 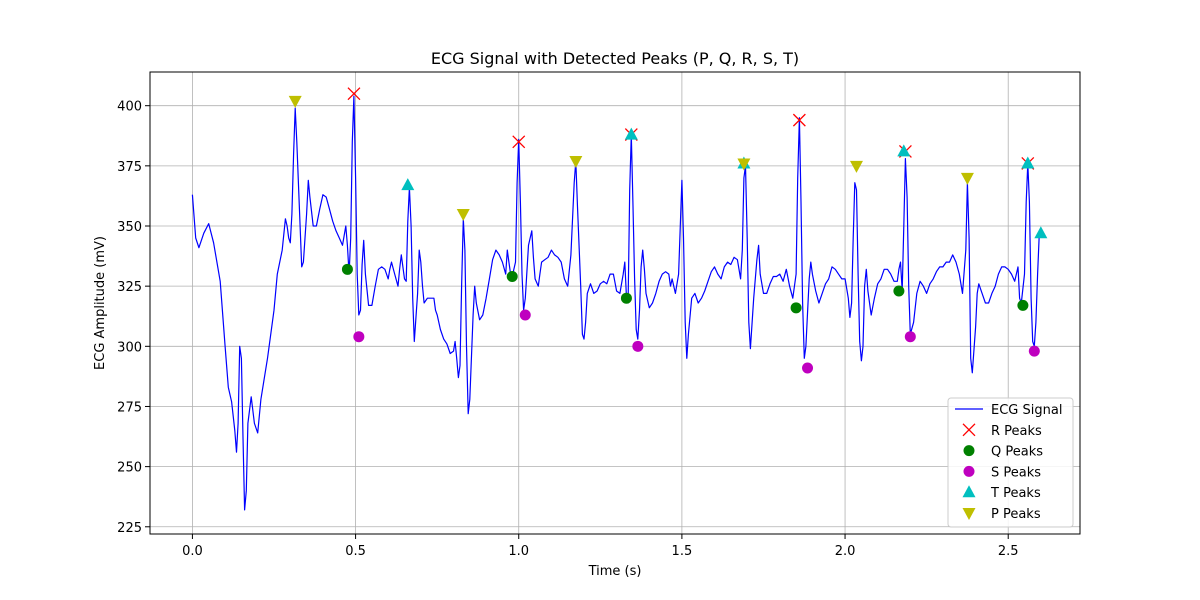 I want to click on y-tick-label: 275, so click(x=129, y=407).